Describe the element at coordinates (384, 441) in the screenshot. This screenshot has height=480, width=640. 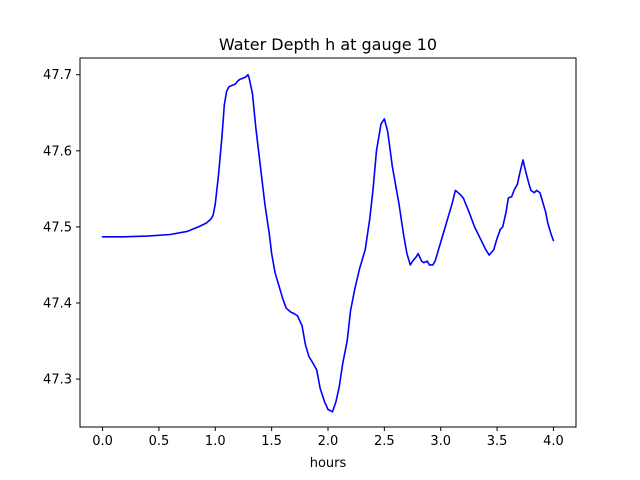
I see `x-tick-label: 2.5` at that location.